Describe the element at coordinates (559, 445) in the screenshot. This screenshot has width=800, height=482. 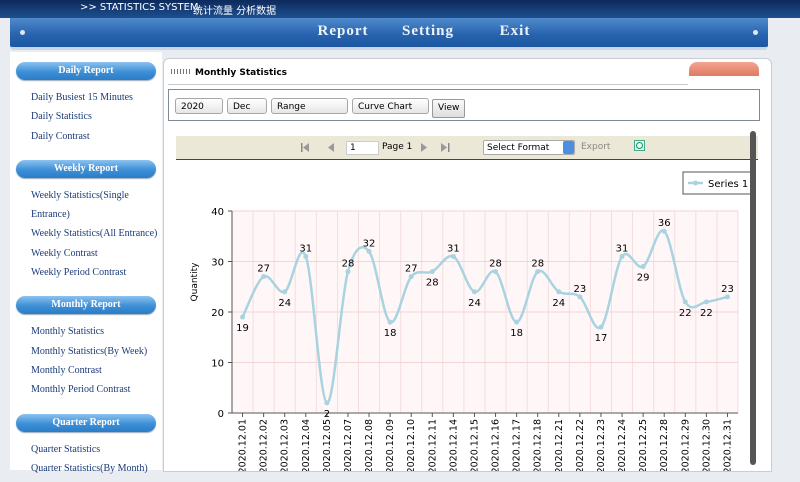
I see `x-tick-label: 2020.12.21` at that location.